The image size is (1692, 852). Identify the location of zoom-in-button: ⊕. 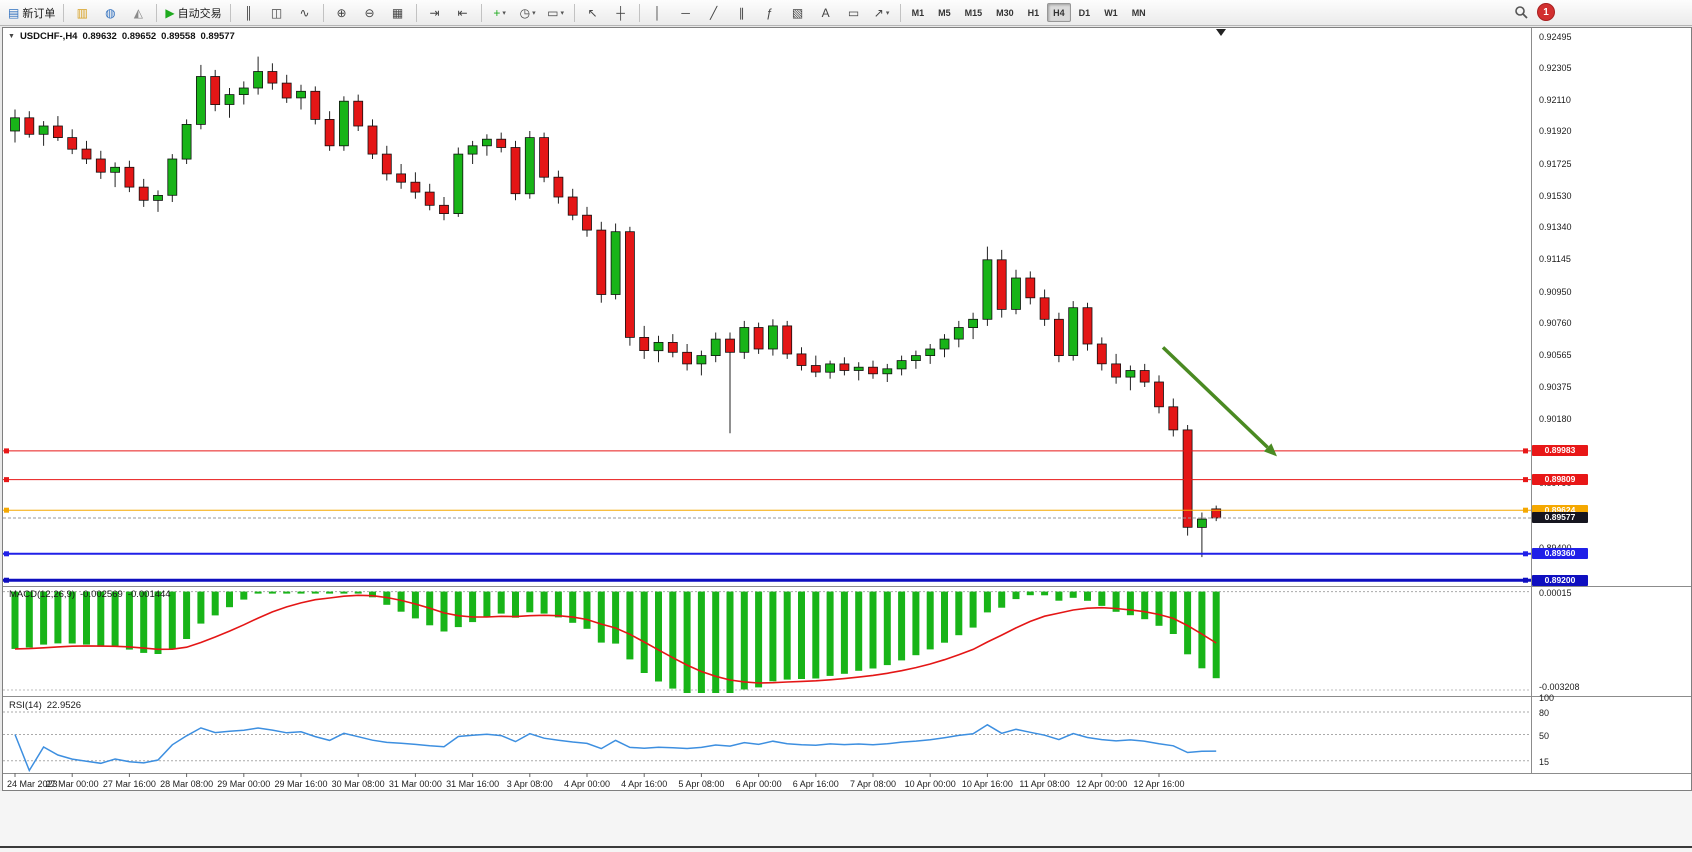
(342, 13).